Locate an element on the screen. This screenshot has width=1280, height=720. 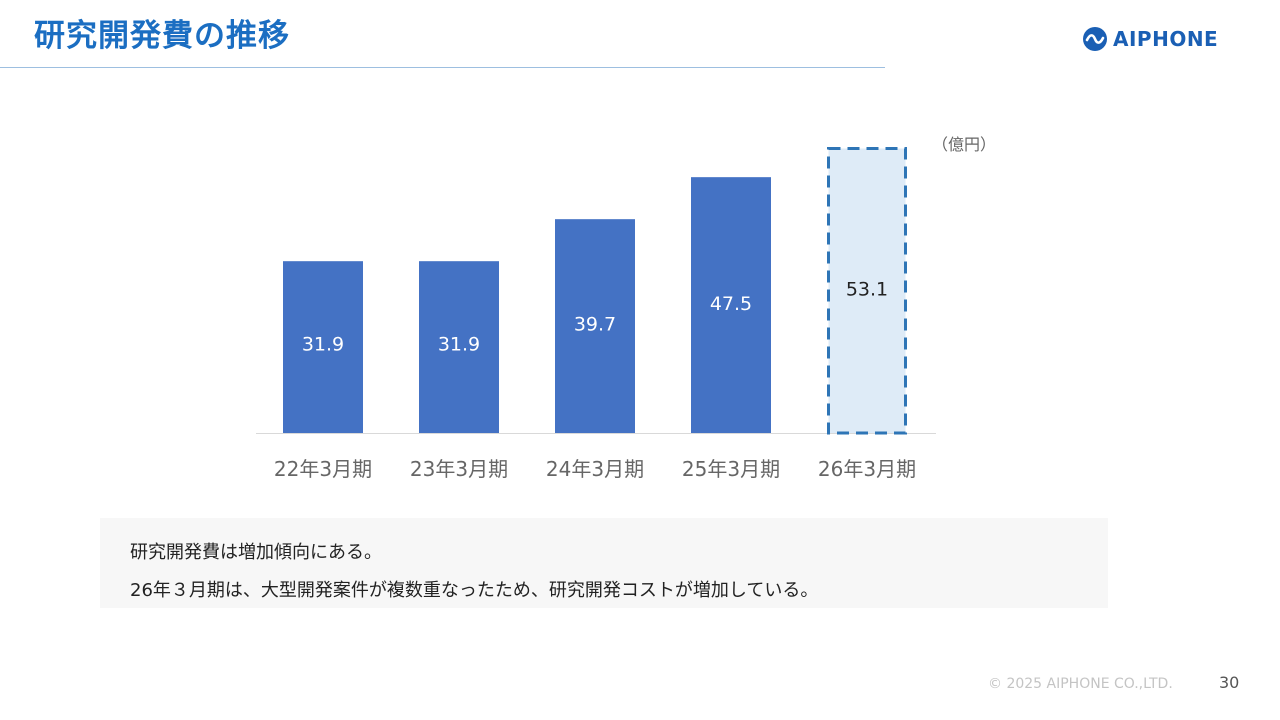
logo-wordmark: AIPHONE is located at coordinates (1166, 39).